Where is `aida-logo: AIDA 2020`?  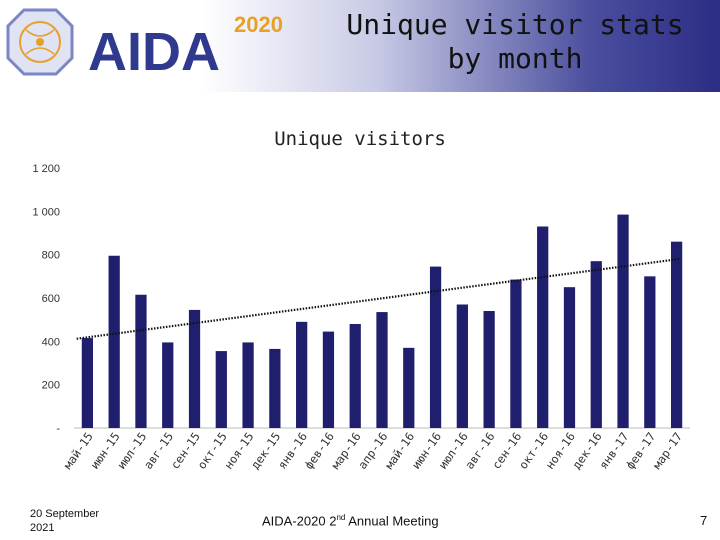 aida-logo: AIDA 2020 is located at coordinates (144, 45).